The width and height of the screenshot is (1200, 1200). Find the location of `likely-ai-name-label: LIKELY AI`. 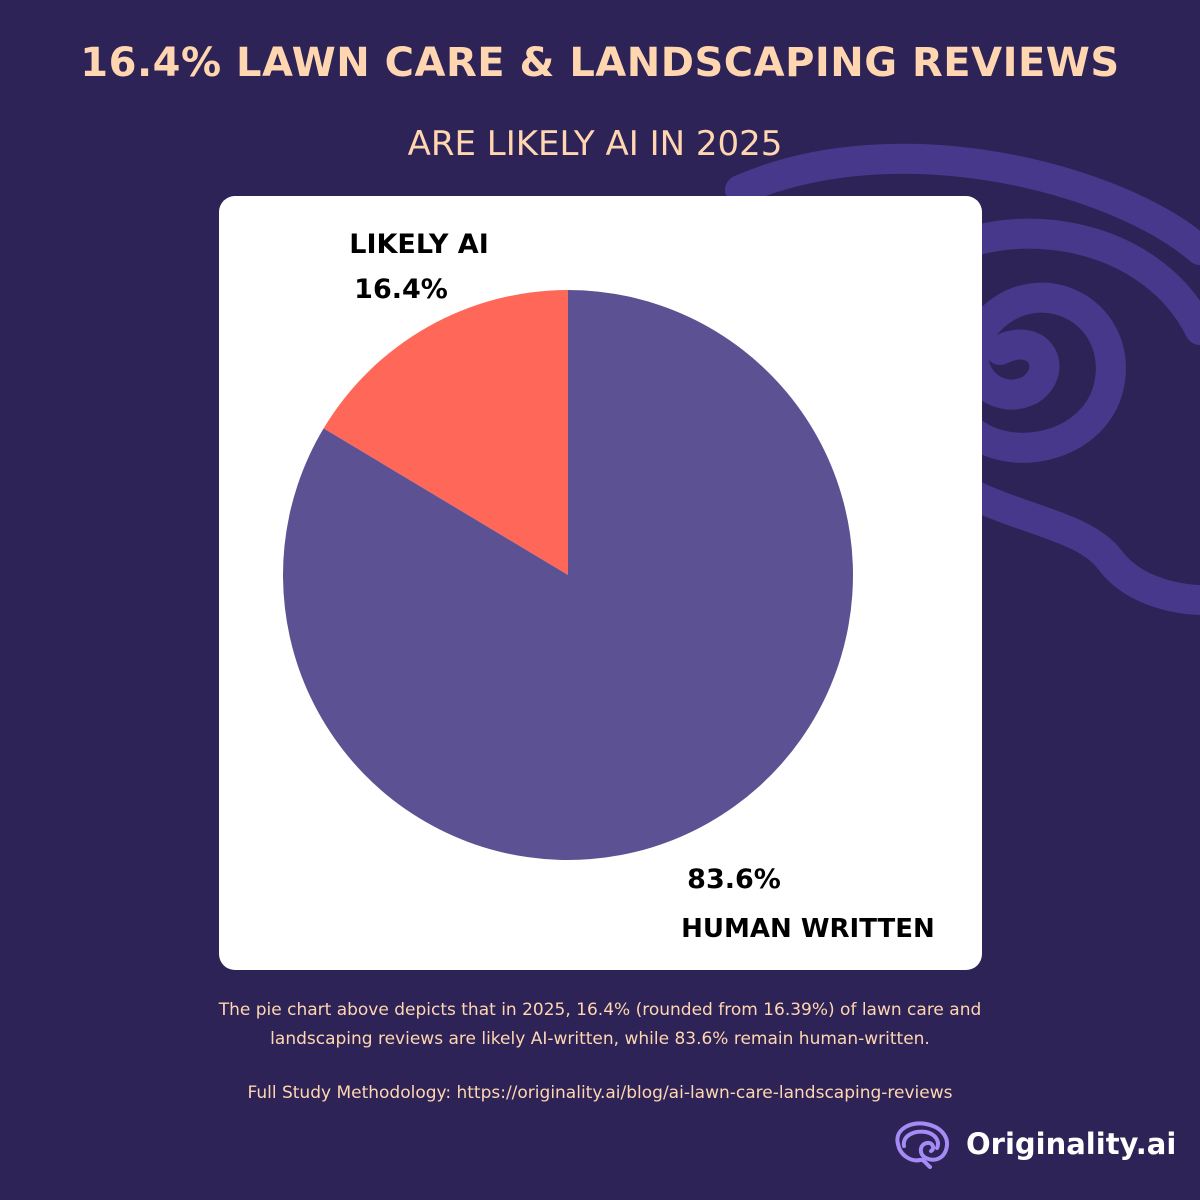

likely-ai-name-label: LIKELY AI is located at coordinates (419, 244).